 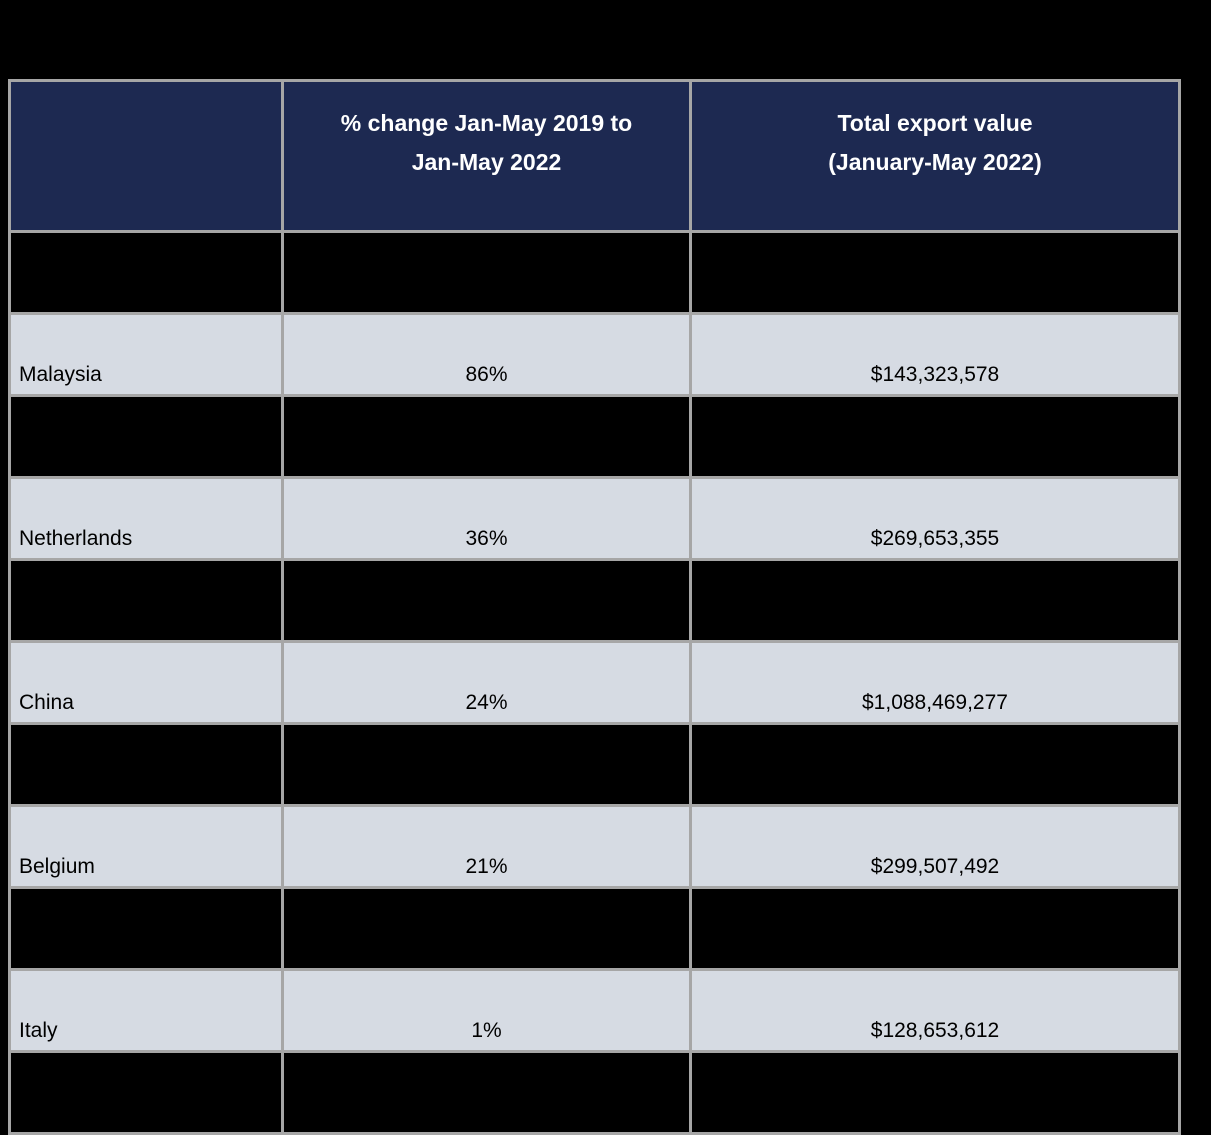 I want to click on cell-country: Malaysia, so click(x=146, y=354).